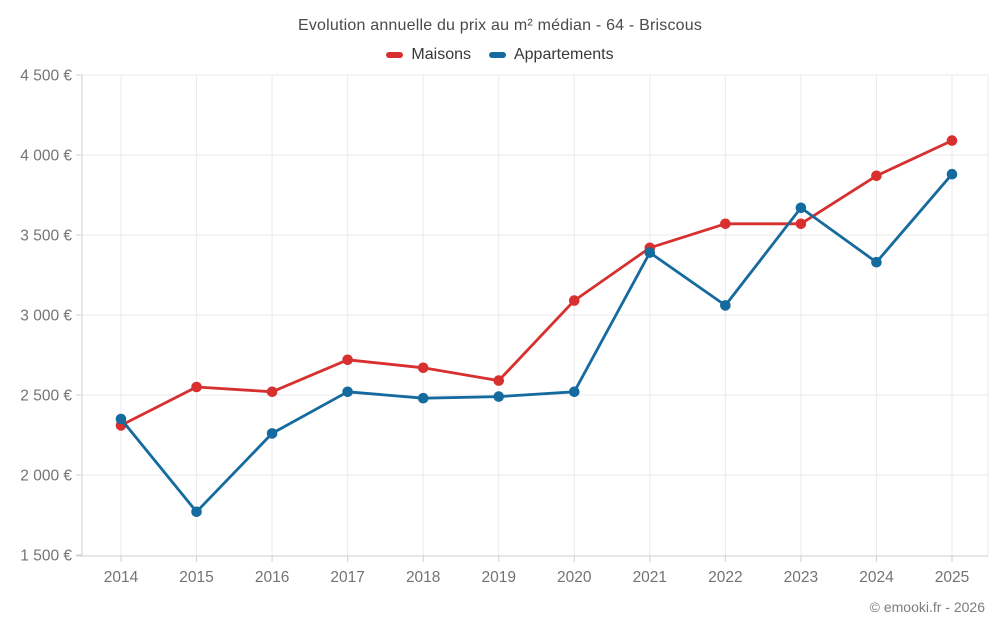 The width and height of the screenshot is (1000, 625). I want to click on data-point-maisons-2019, so click(499, 380).